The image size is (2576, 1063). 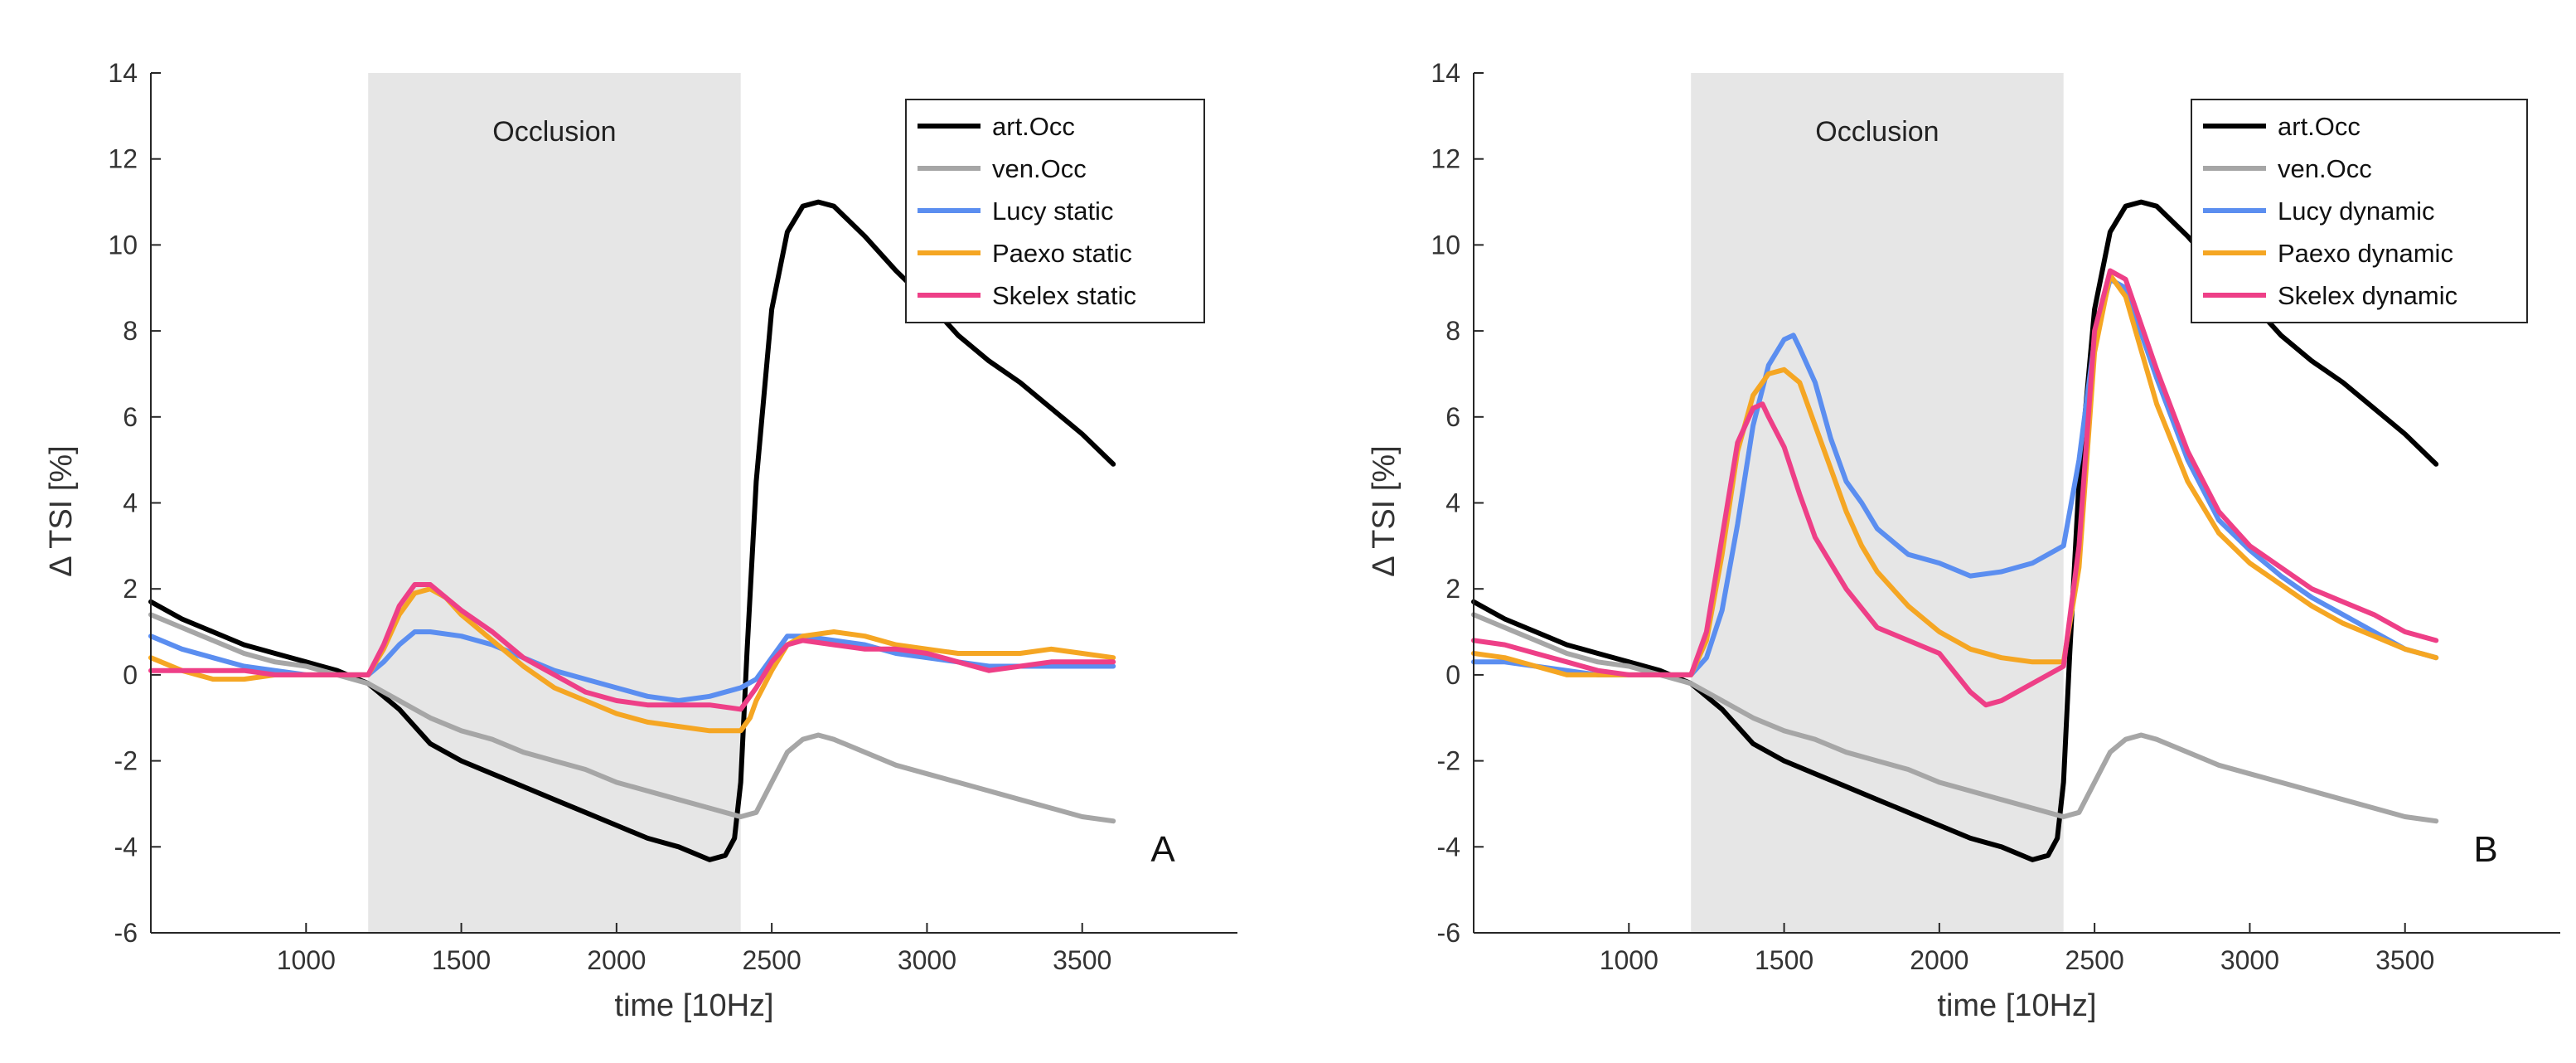 What do you see at coordinates (632, 647) in the screenshot?
I see `series-line-skelex-static` at bounding box center [632, 647].